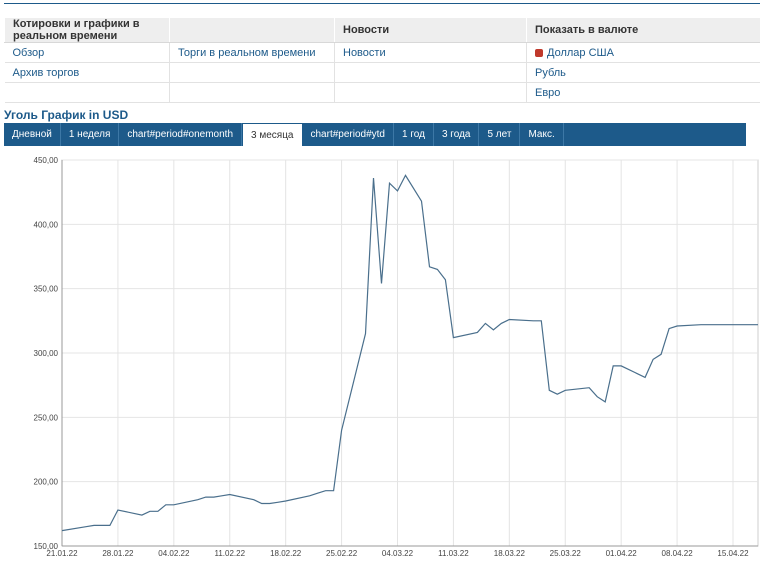  Describe the element at coordinates (364, 52) in the screenshot. I see `link-news: Новости` at that location.